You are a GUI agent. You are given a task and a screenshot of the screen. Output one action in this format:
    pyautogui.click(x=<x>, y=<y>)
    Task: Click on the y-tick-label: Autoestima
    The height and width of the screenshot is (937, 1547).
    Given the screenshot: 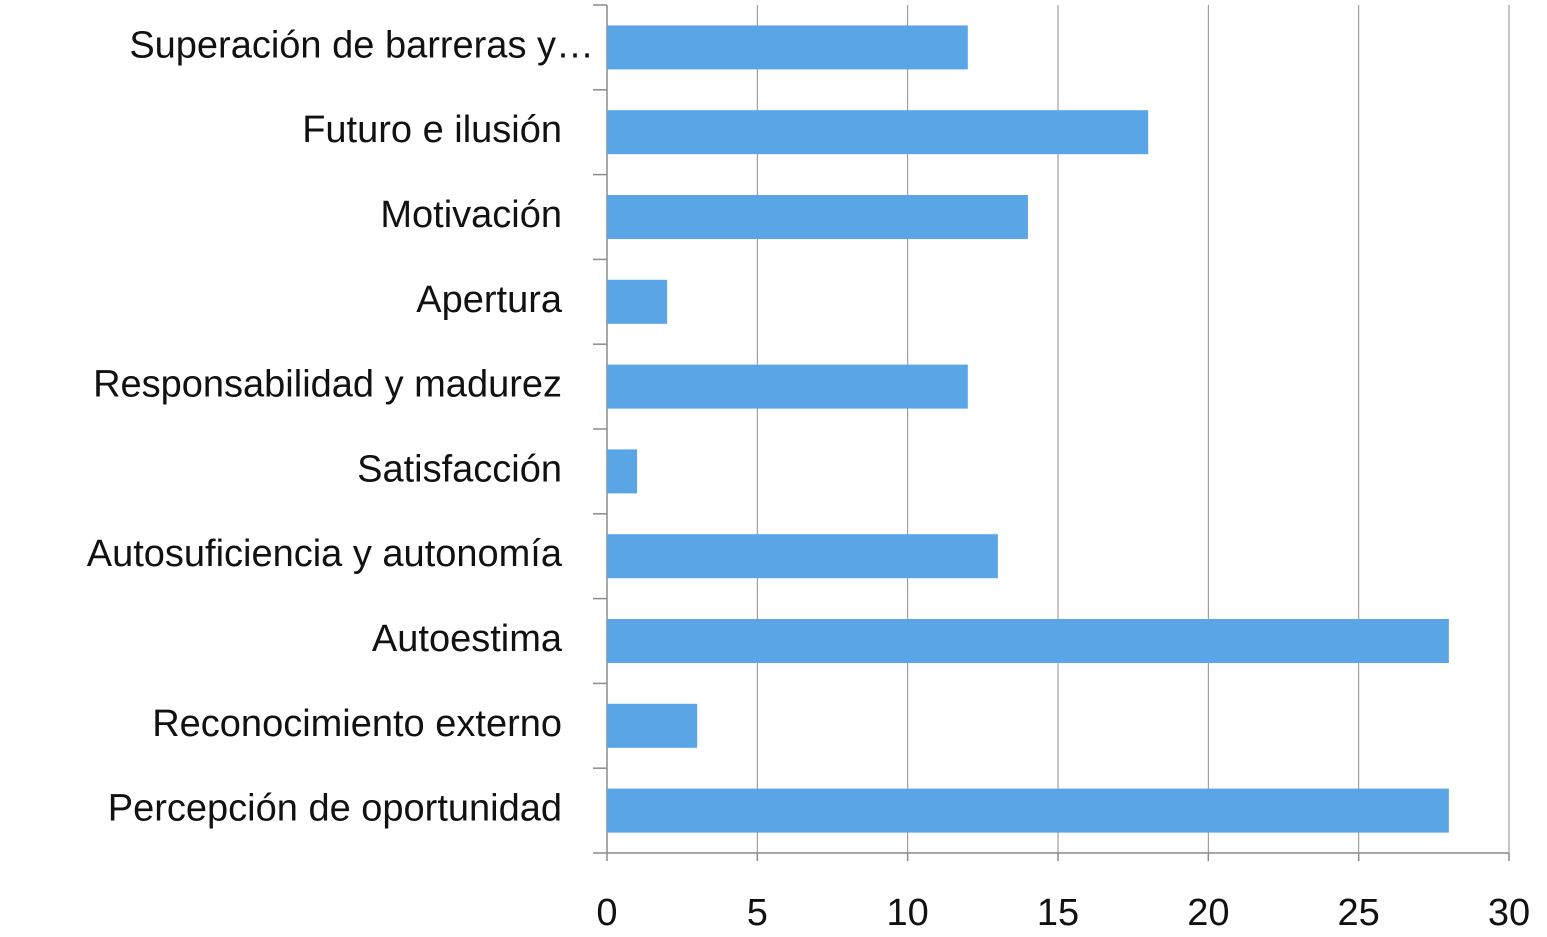 What is the action you would take?
    pyautogui.click(x=467, y=639)
    